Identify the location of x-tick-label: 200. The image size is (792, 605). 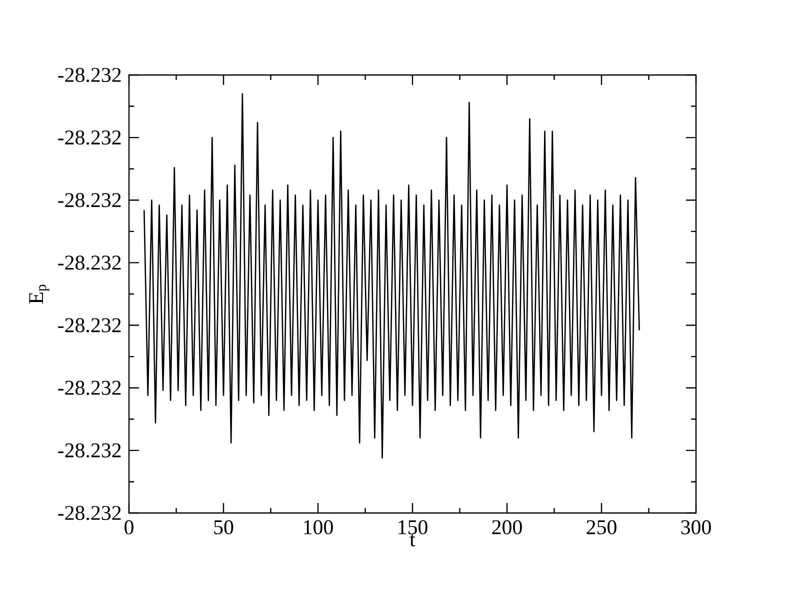
(507, 527).